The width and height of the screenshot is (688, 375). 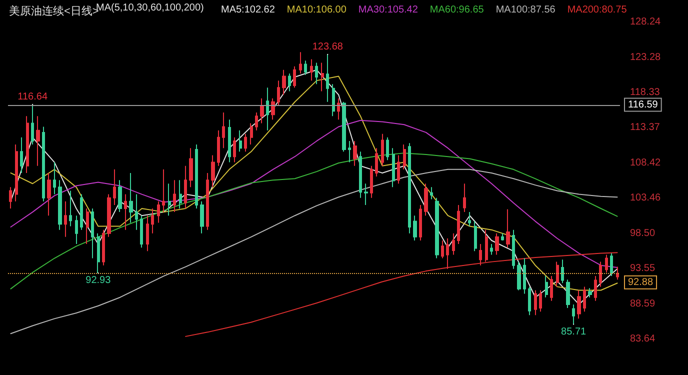 I want to click on y-tick-label: 88.59, so click(x=643, y=304).